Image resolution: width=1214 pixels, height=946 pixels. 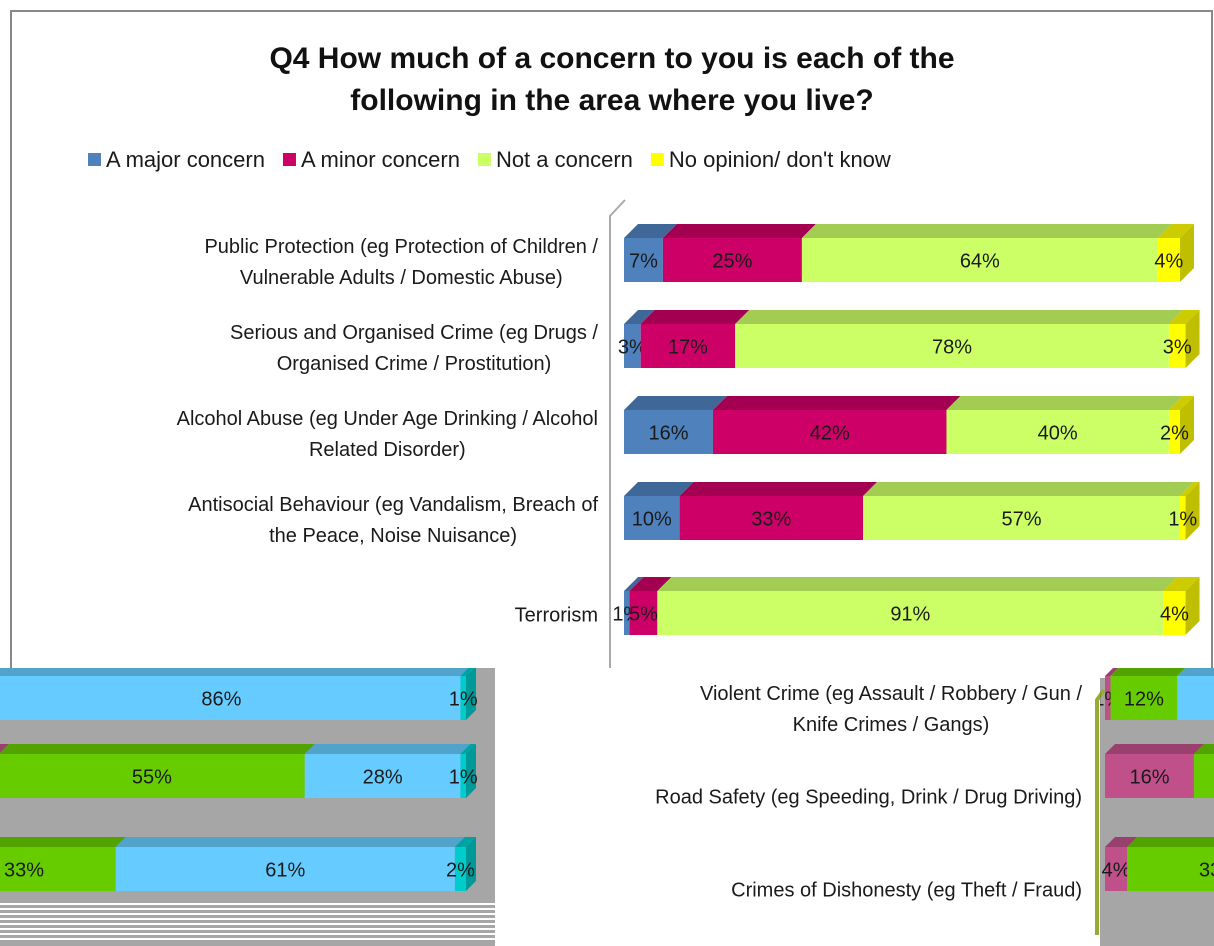 I want to click on data-label: 25%, so click(x=732, y=261).